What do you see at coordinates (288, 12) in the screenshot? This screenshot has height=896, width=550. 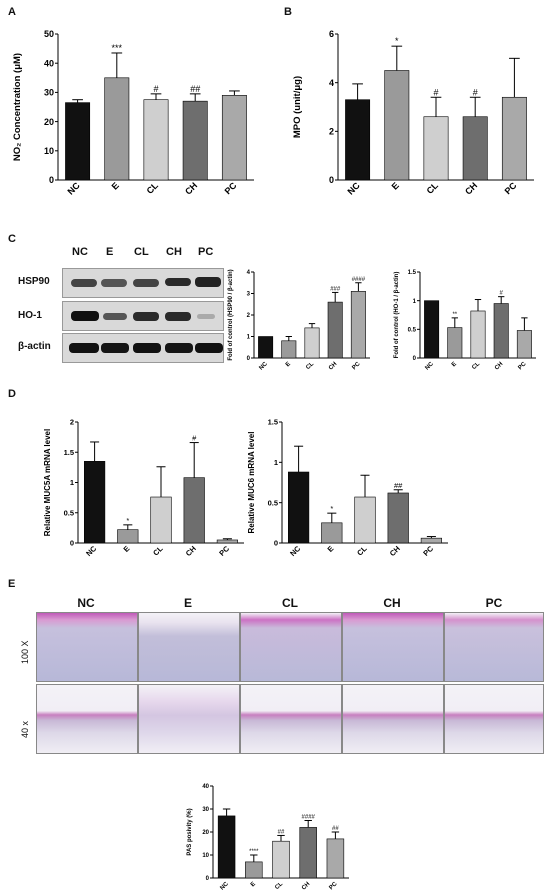 I see `panel-label-b: B` at bounding box center [288, 12].